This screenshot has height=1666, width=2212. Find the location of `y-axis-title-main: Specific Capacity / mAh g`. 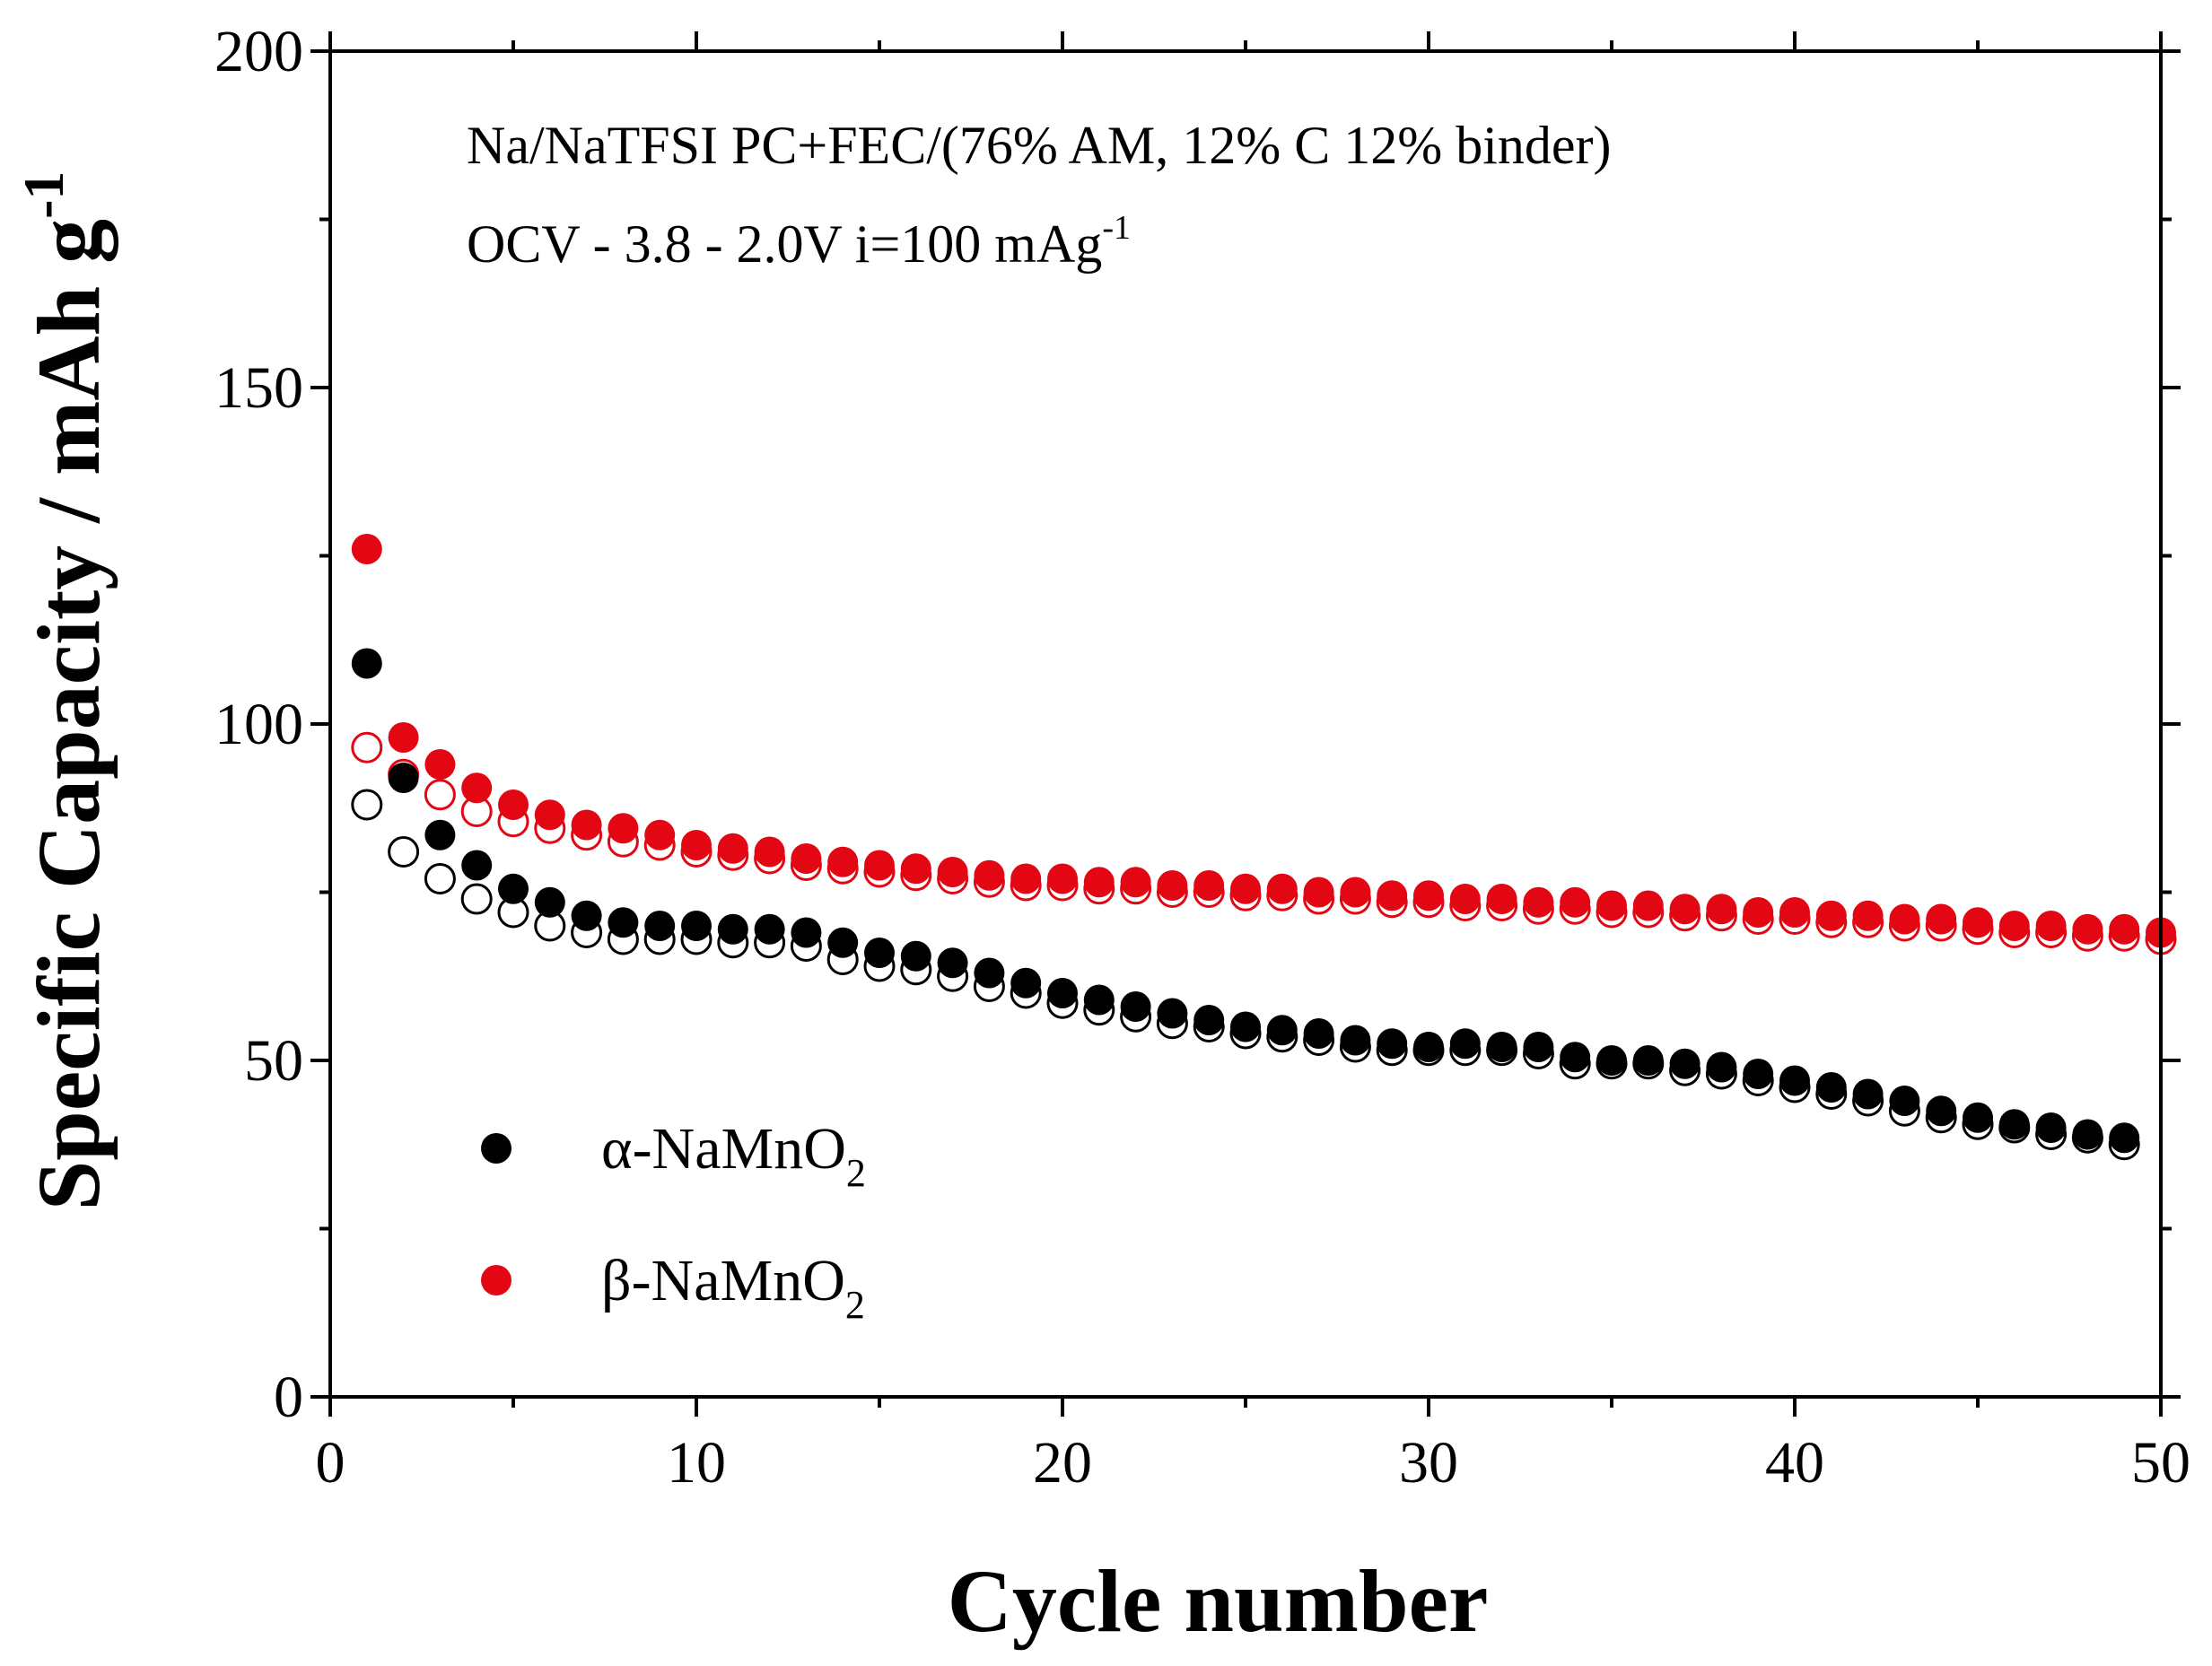

y-axis-title-main: Specific Capacity / mAh g is located at coordinates (68, 715).